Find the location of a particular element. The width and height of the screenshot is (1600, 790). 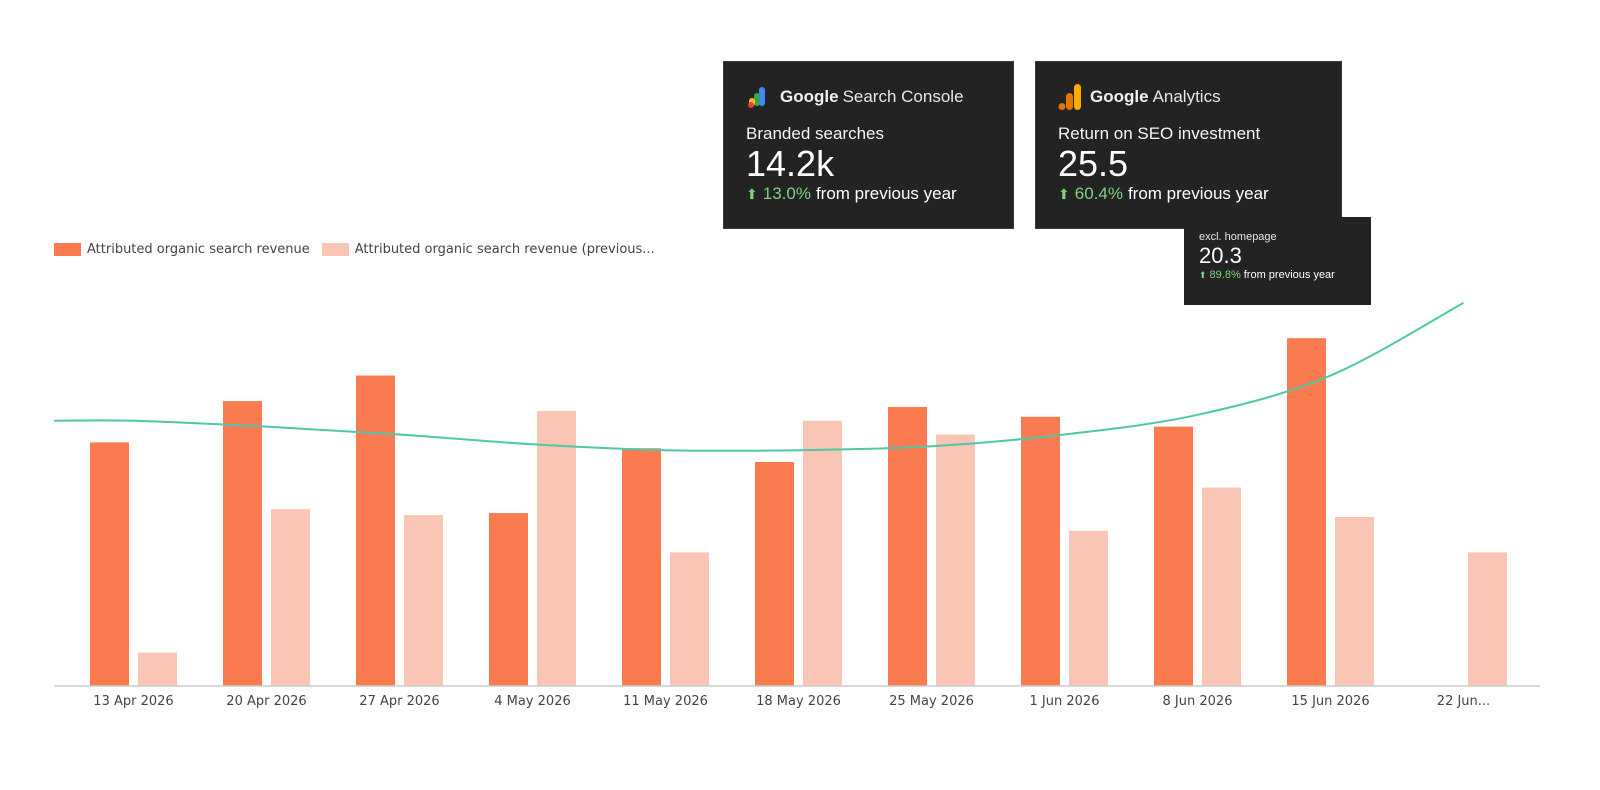

analytics-brand: Google Analytics is located at coordinates (1188, 97).